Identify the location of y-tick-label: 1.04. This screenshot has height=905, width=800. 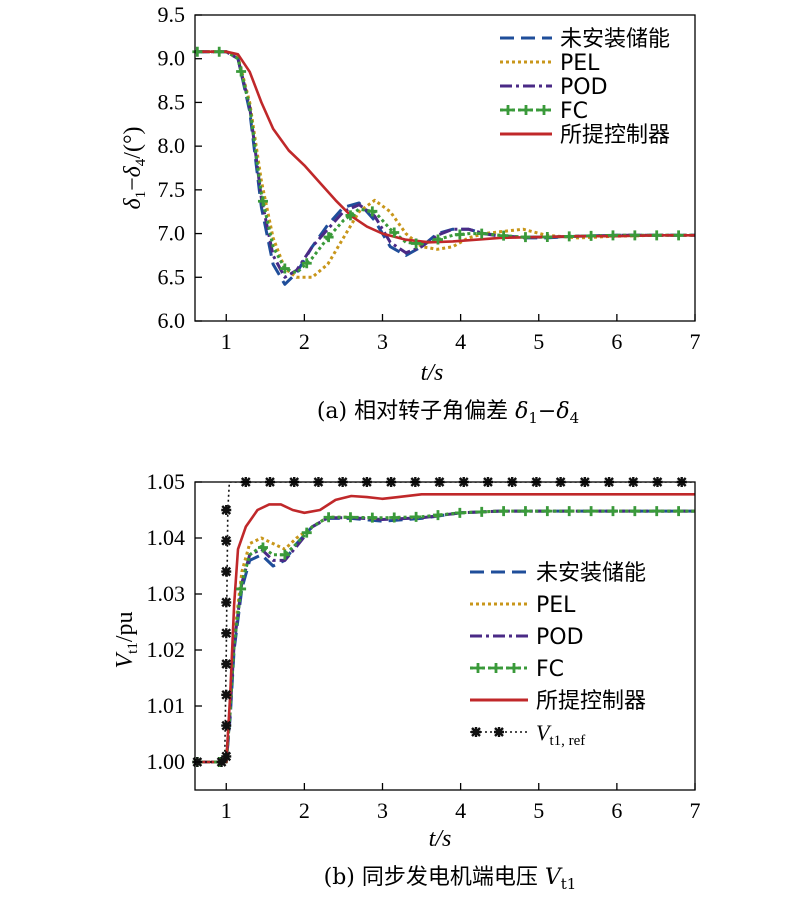
(166, 537).